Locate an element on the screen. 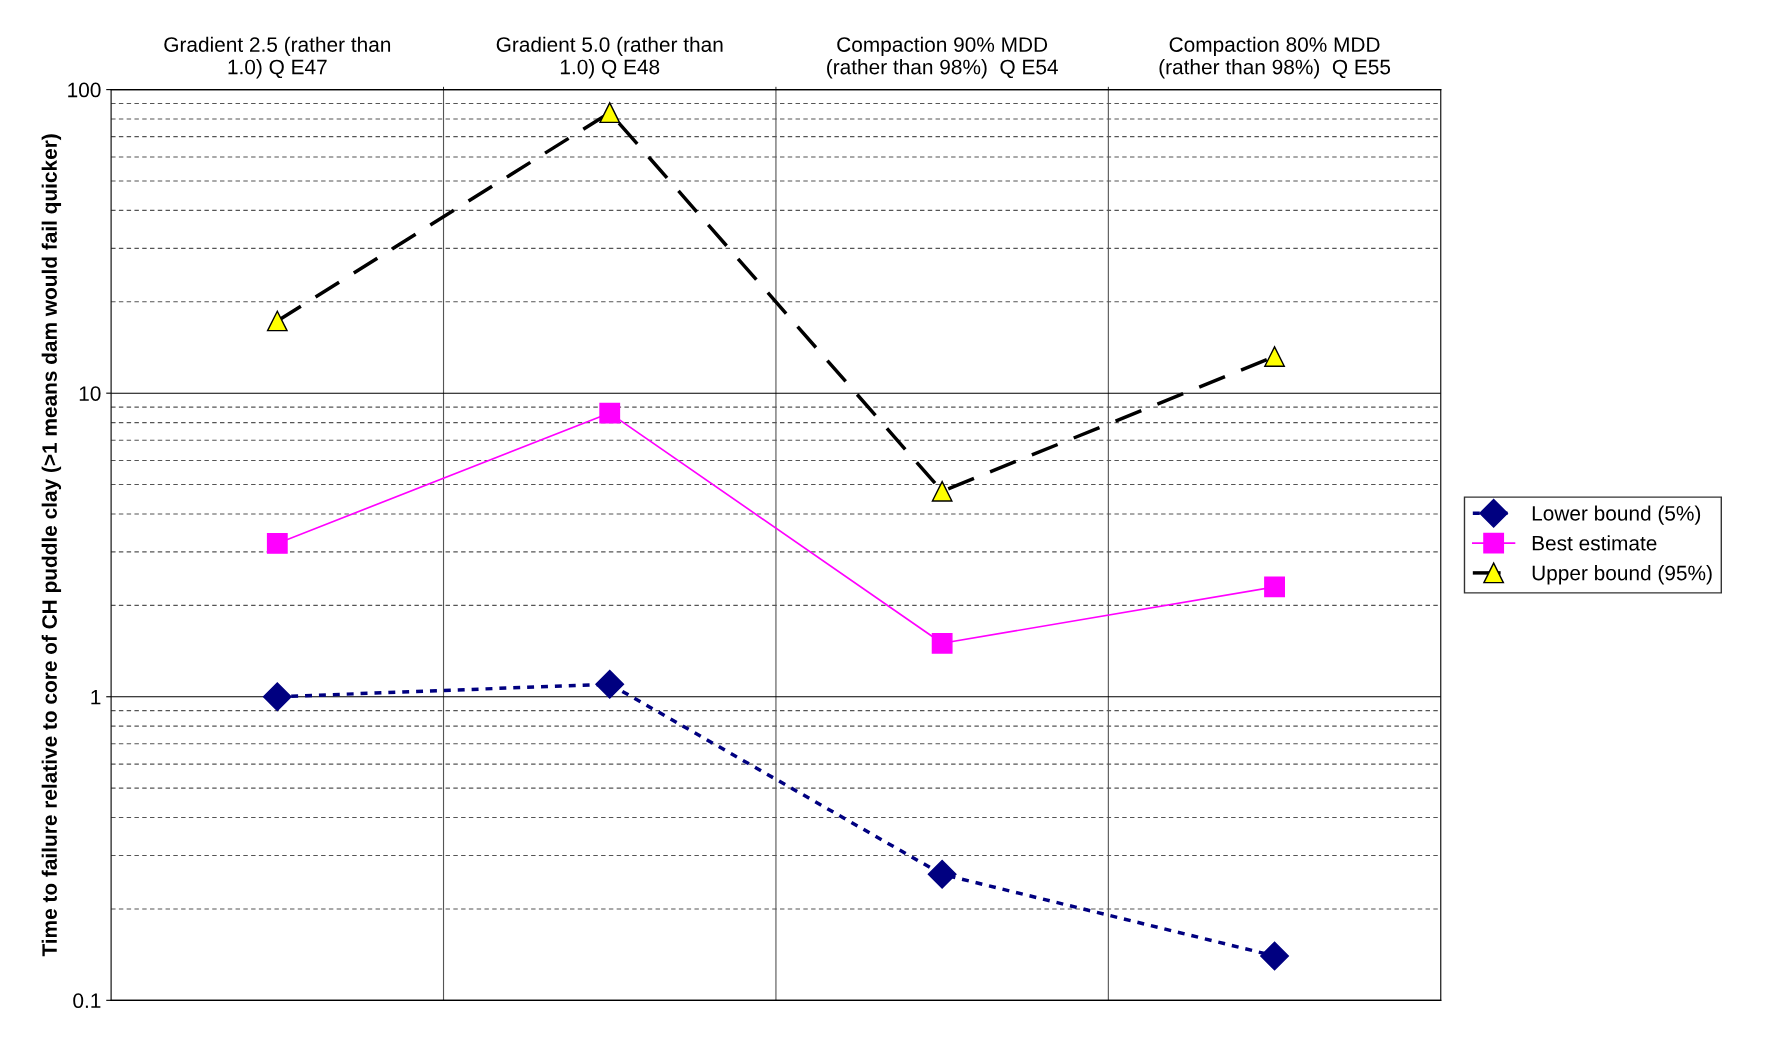 This screenshot has height=1042, width=1792. y-tick-label: 100 is located at coordinates (84, 90).